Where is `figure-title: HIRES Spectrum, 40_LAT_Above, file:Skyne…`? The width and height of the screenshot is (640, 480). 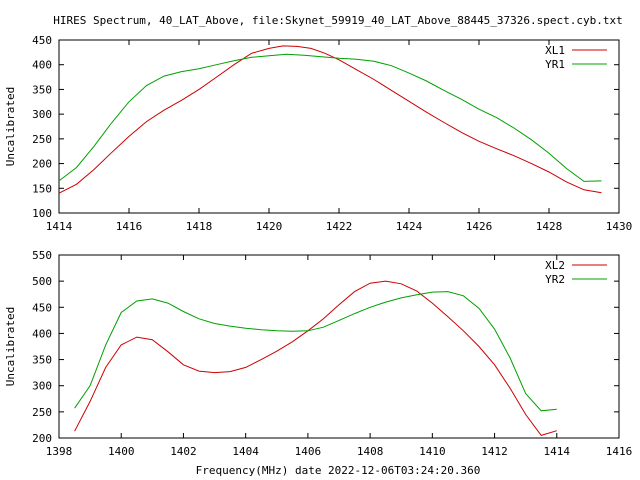 figure-title: HIRES Spectrum, 40_LAT_Above, file:Skyne… is located at coordinates (338, 20).